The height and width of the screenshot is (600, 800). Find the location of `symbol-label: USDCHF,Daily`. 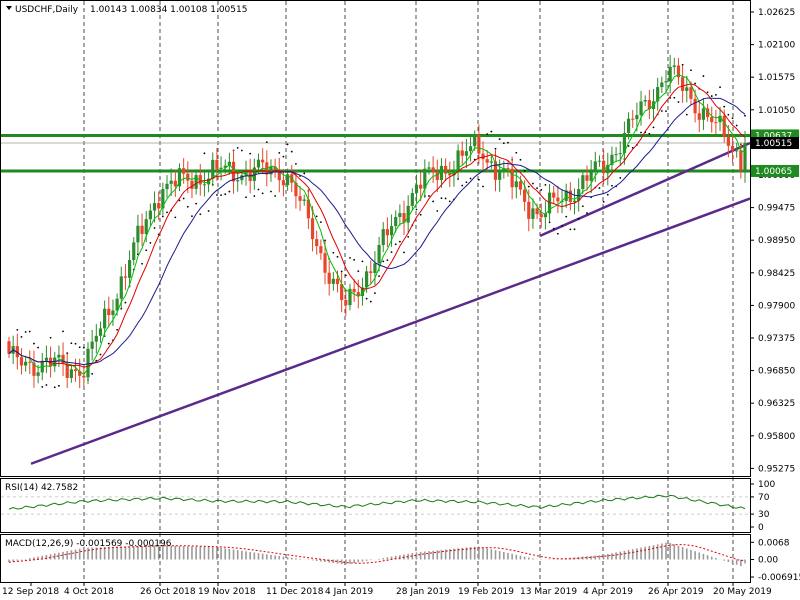

symbol-label: USDCHF,Daily is located at coordinates (47, 10).